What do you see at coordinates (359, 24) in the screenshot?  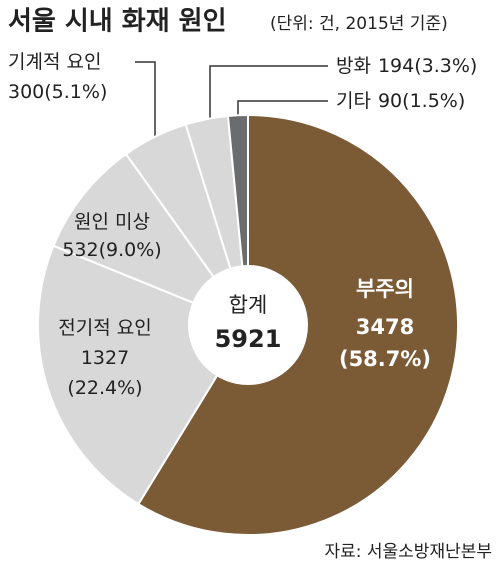 I see `chart-subtitle: (단위: 건, 2015년 기준)` at bounding box center [359, 24].